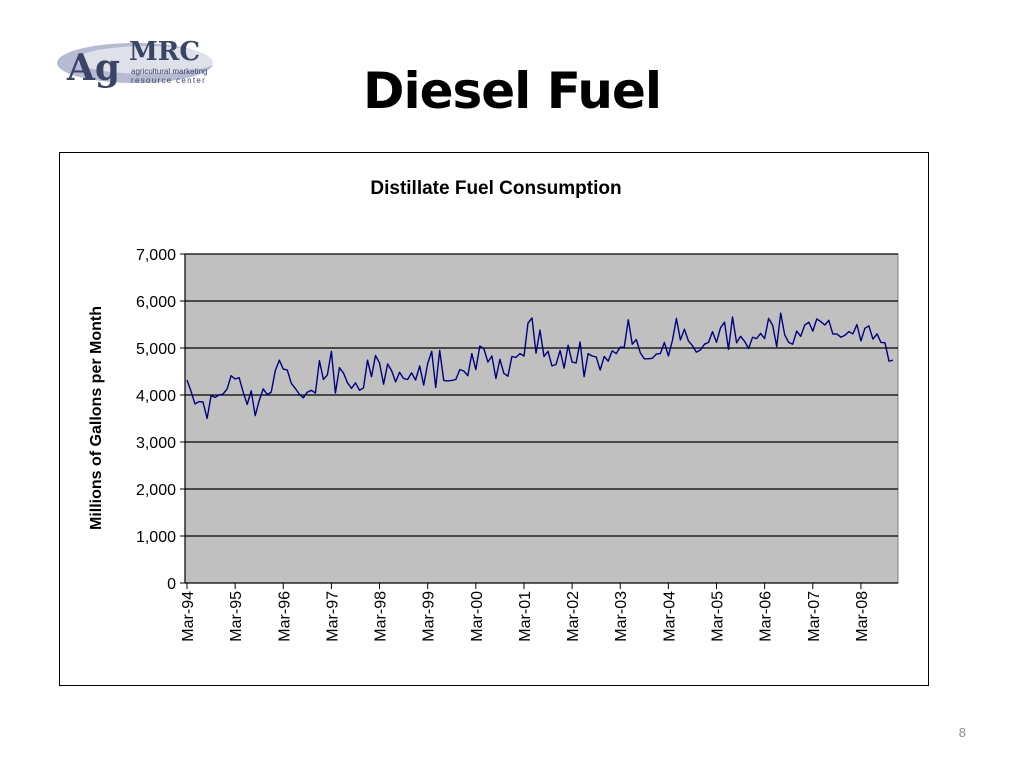 Image resolution: width=1024 pixels, height=768 pixels. I want to click on y-tick-label: 5,000, so click(156, 349).